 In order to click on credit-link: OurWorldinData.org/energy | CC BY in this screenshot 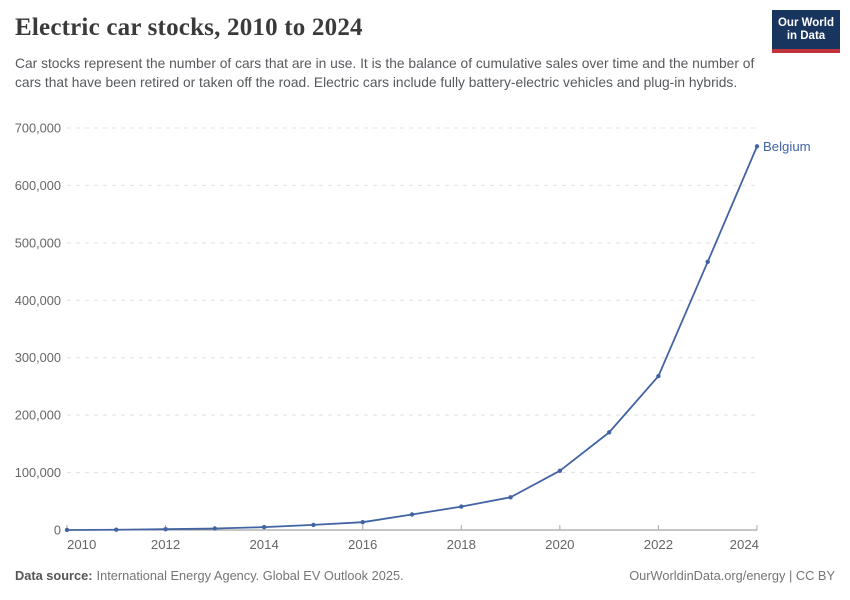, I will do `click(732, 575)`.